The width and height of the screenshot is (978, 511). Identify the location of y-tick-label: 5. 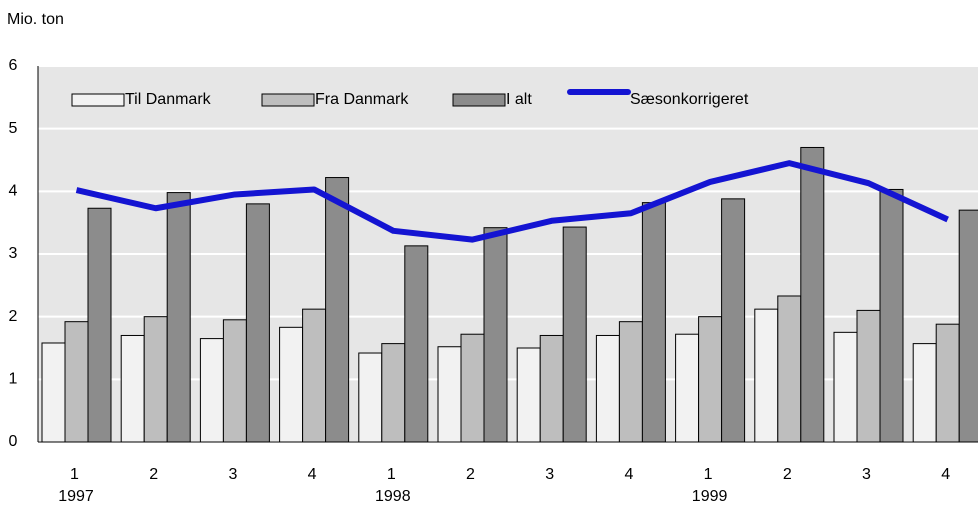
(13, 128).